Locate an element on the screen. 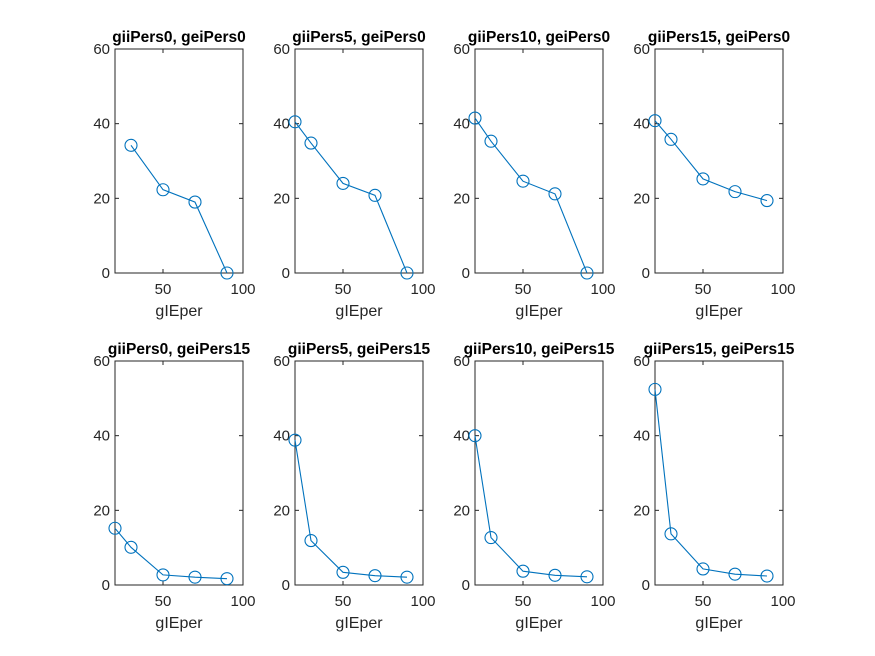 This screenshot has width=875, height=656. subplot-4: giiPers15, geiPers0 0 20 40 60 50 100 gIEper is located at coordinates (714, 174).